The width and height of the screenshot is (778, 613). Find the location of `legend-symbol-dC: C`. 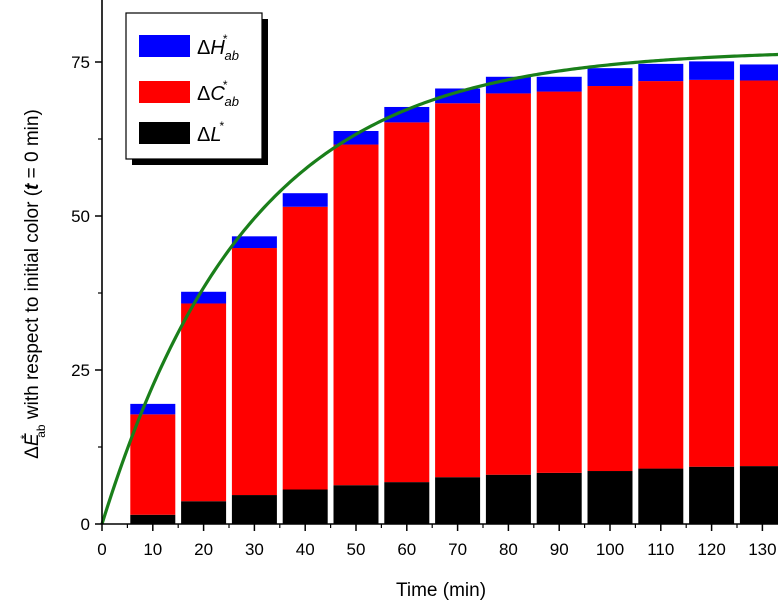

legend-symbol-dC: C is located at coordinates (217, 94).